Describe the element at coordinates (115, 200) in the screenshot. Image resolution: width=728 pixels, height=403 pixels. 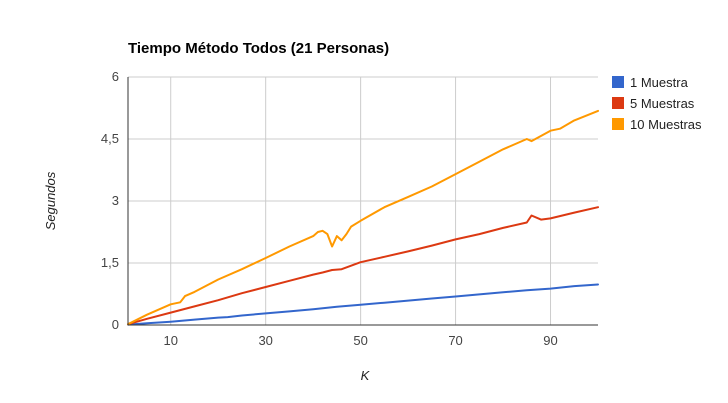
I see `y-tick-label: 3` at that location.